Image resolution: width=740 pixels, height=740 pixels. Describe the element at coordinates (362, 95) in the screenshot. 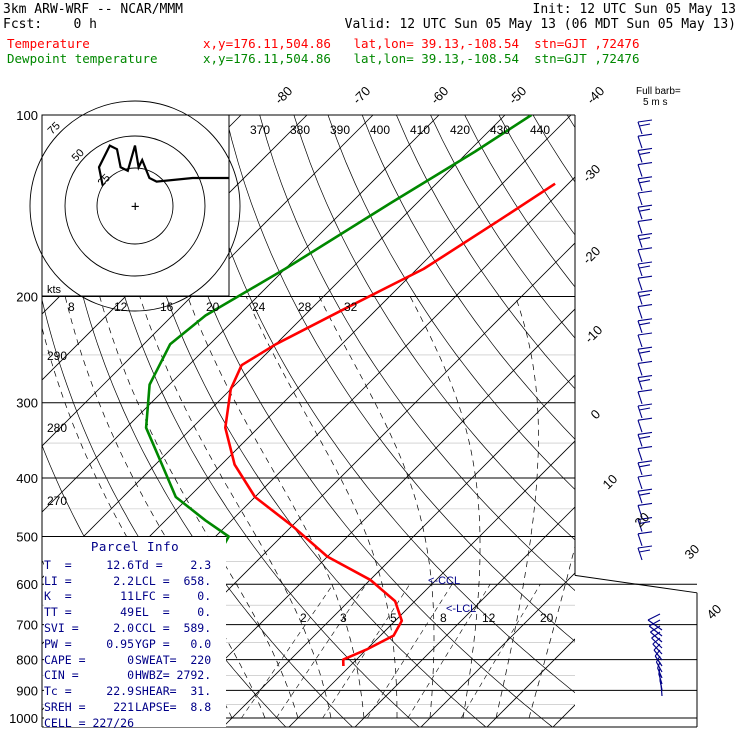

I see `isotherm-label: -70` at that location.